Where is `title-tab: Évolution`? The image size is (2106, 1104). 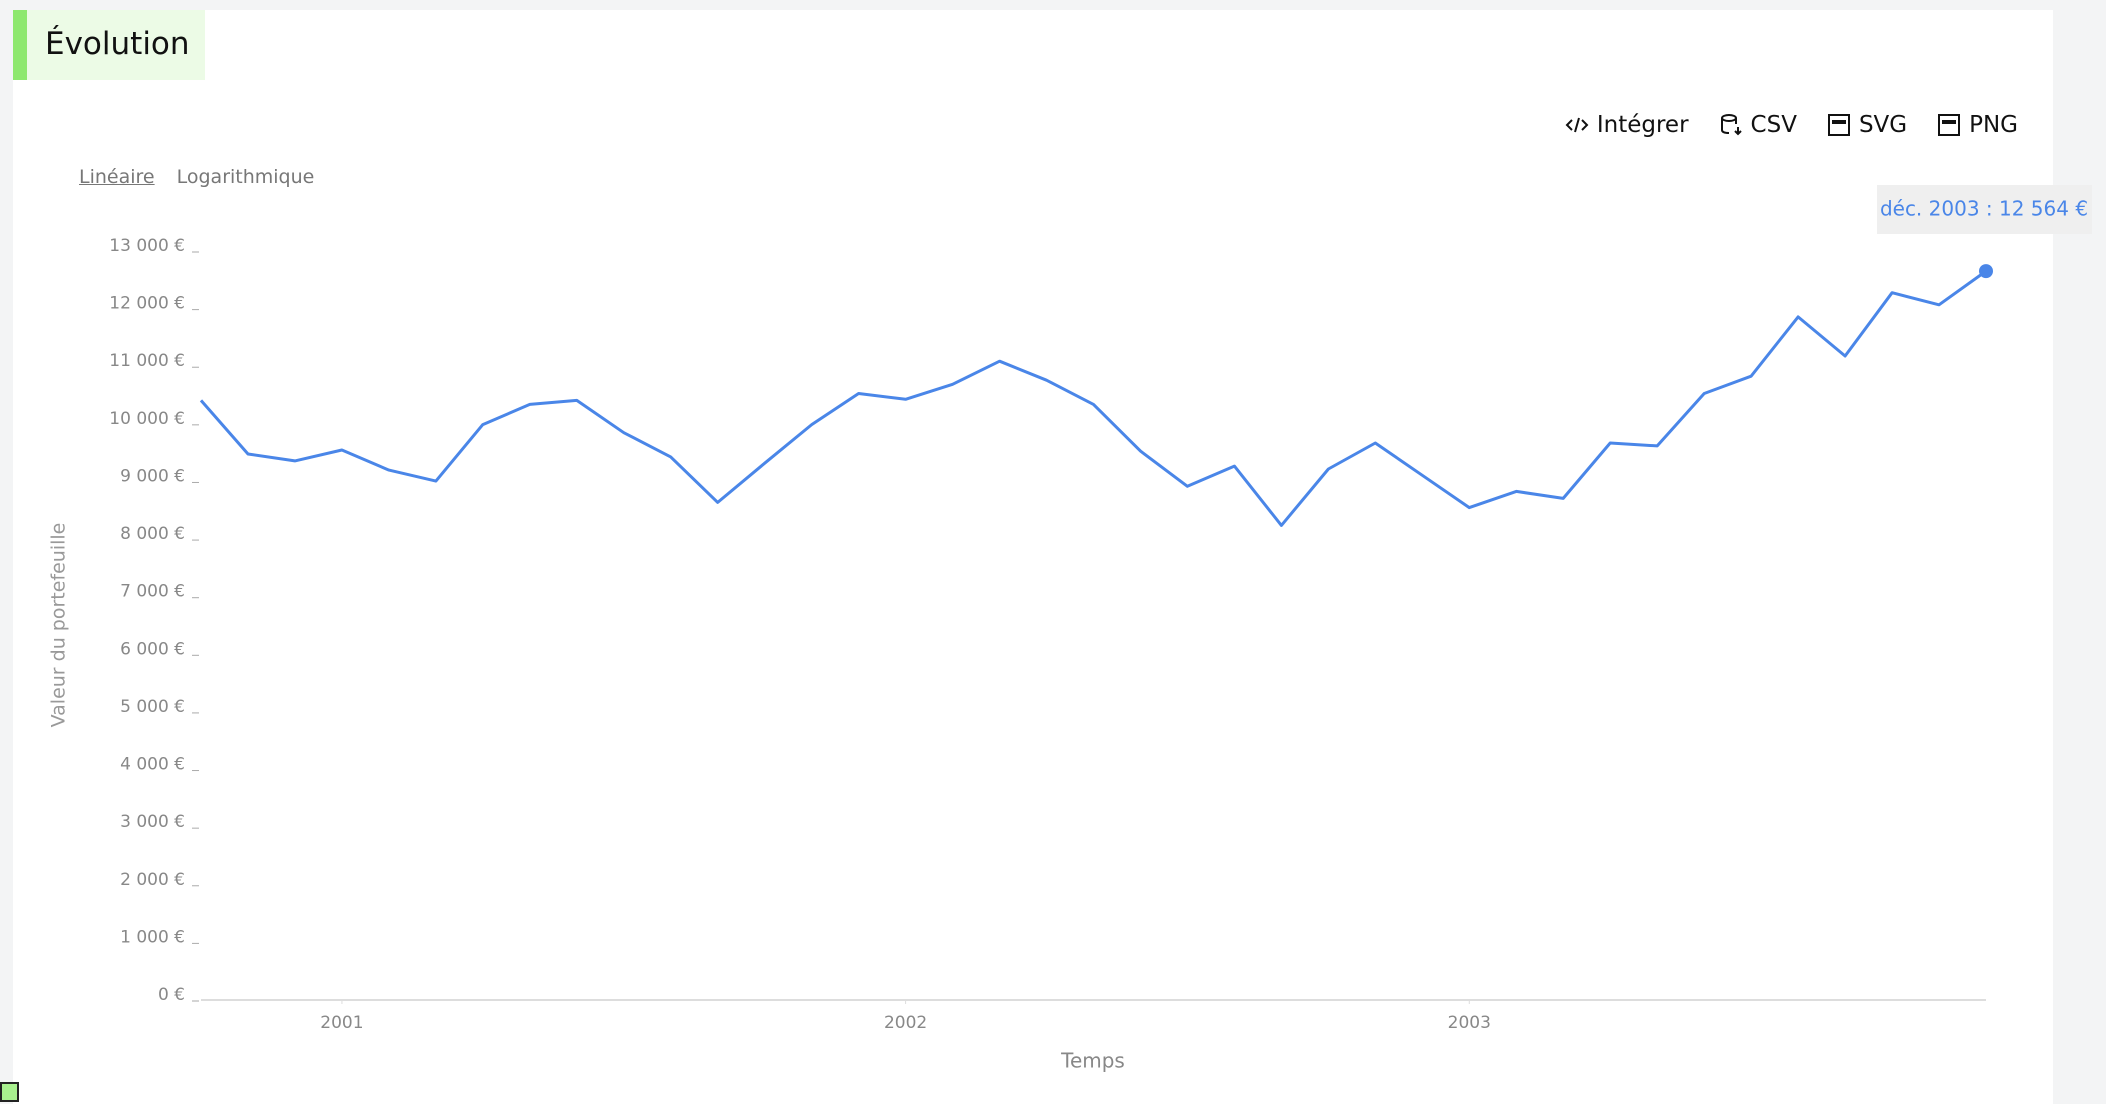 title-tab: Évolution is located at coordinates (109, 45).